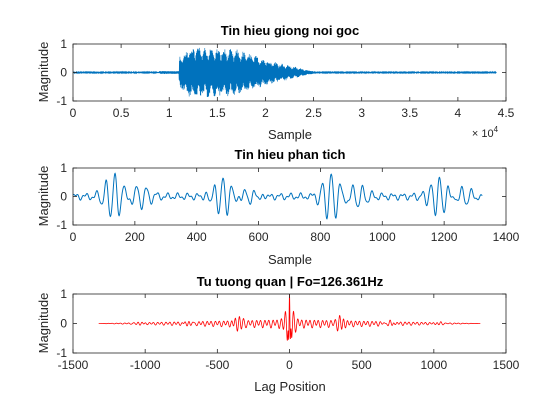  What do you see at coordinates (382, 237) in the screenshot?
I see `chart-2-x-tick-label: 1000` at bounding box center [382, 237].